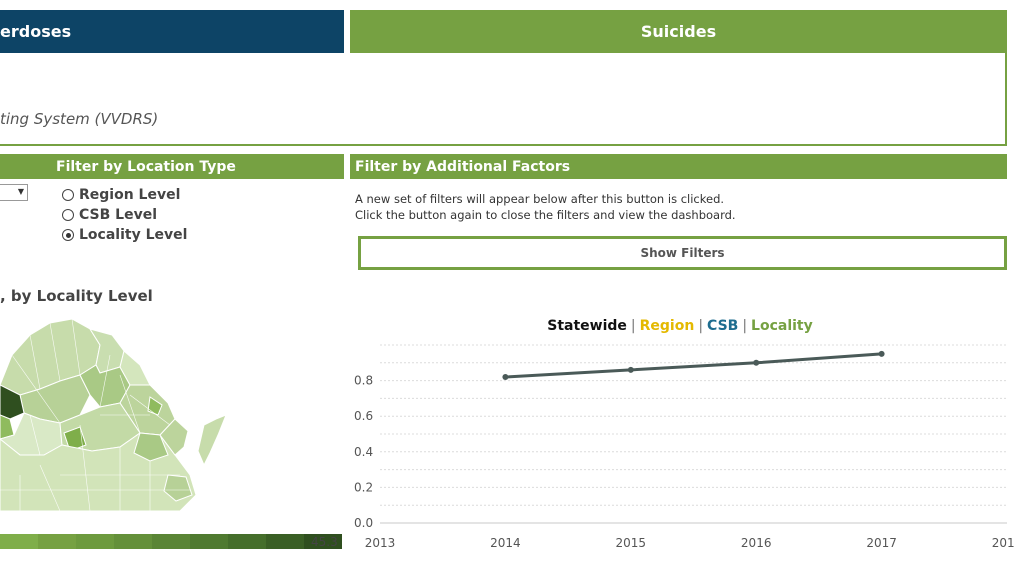  What do you see at coordinates (693, 365) in the screenshot?
I see `series-line` at bounding box center [693, 365].